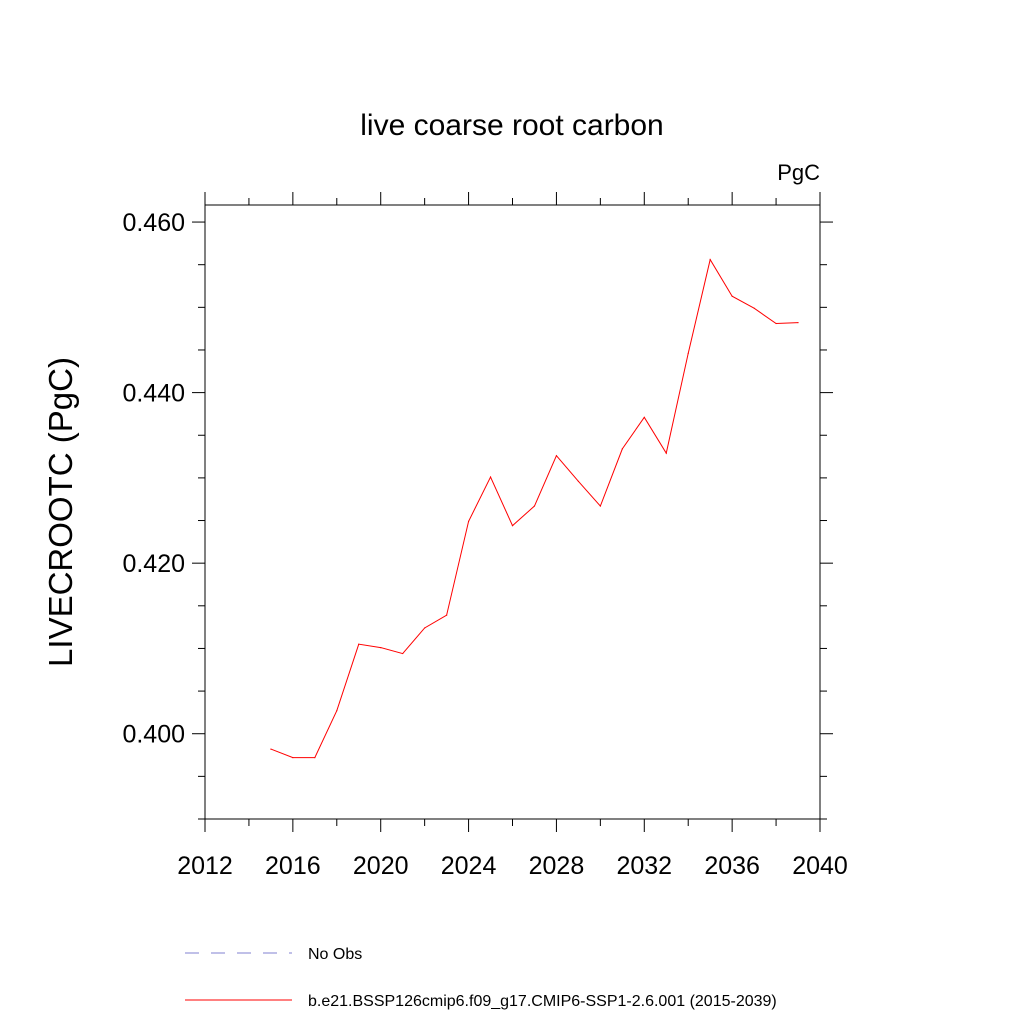 This screenshot has height=1024, width=1024. Describe the element at coordinates (820, 866) in the screenshot. I see `x-tick-label: 2040` at that location.